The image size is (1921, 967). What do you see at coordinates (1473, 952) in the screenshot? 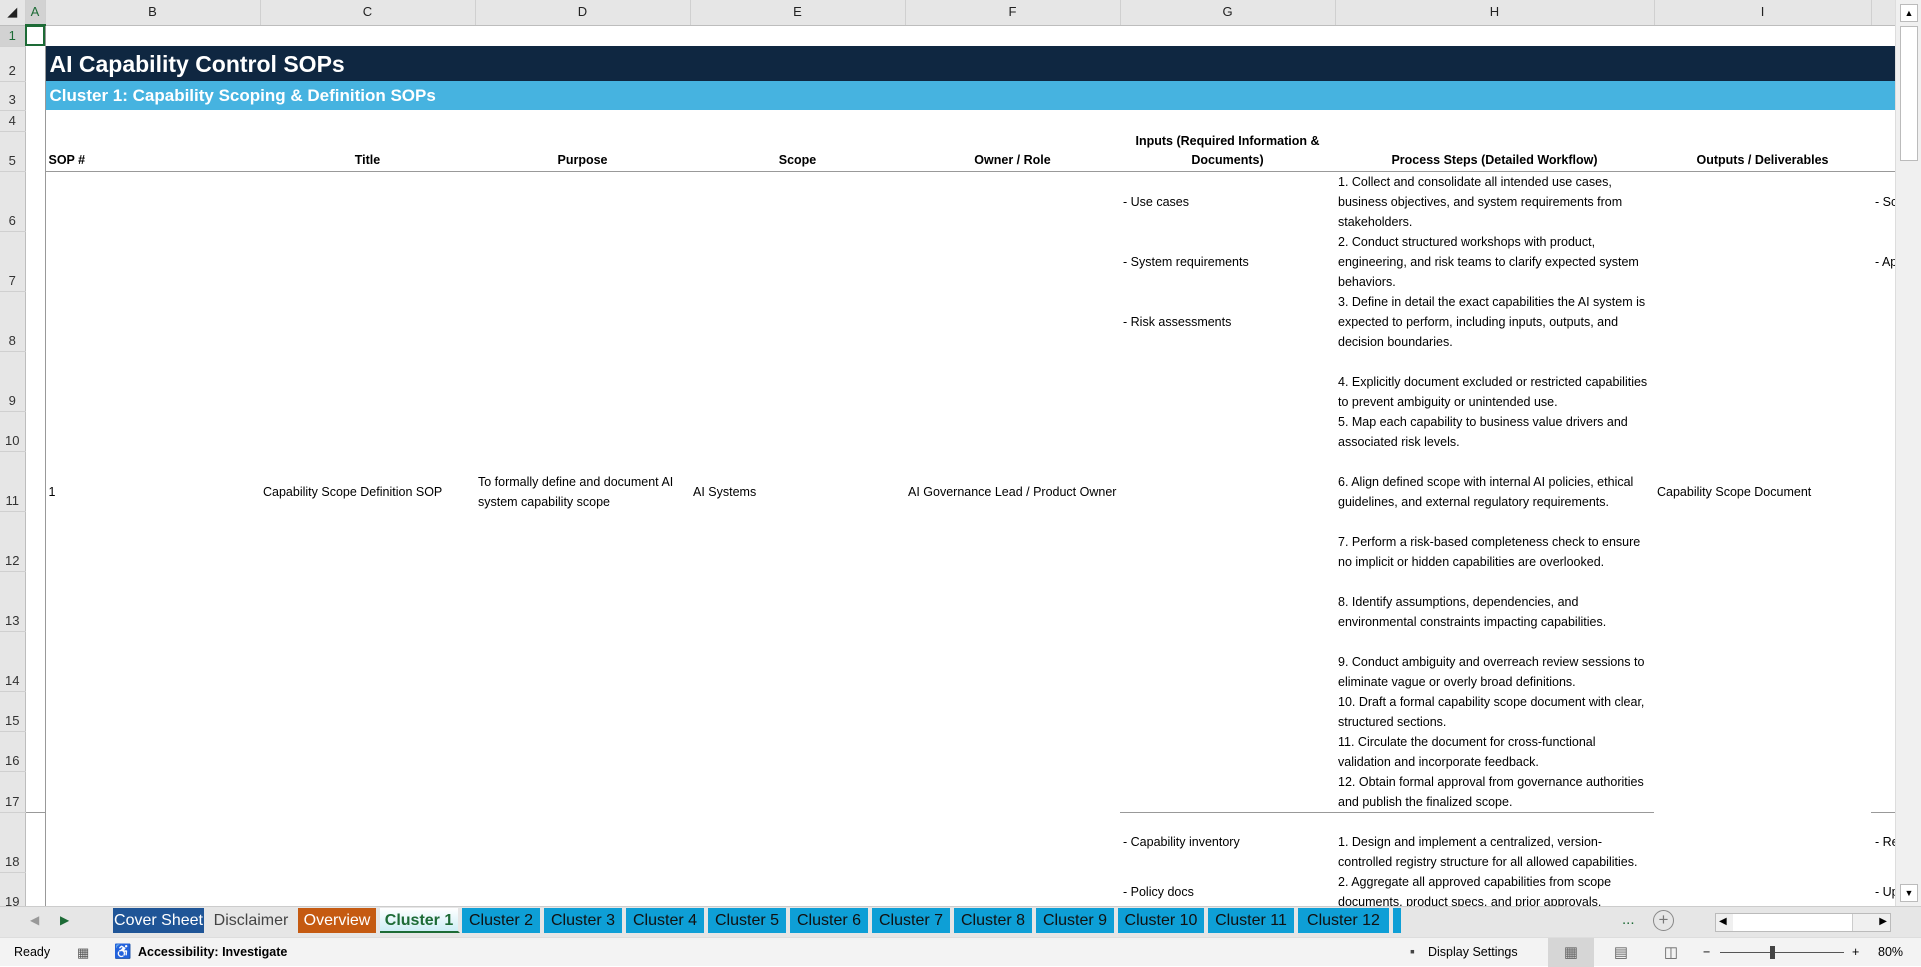
I see `display-settings-button: Display Settings` at bounding box center [1473, 952].